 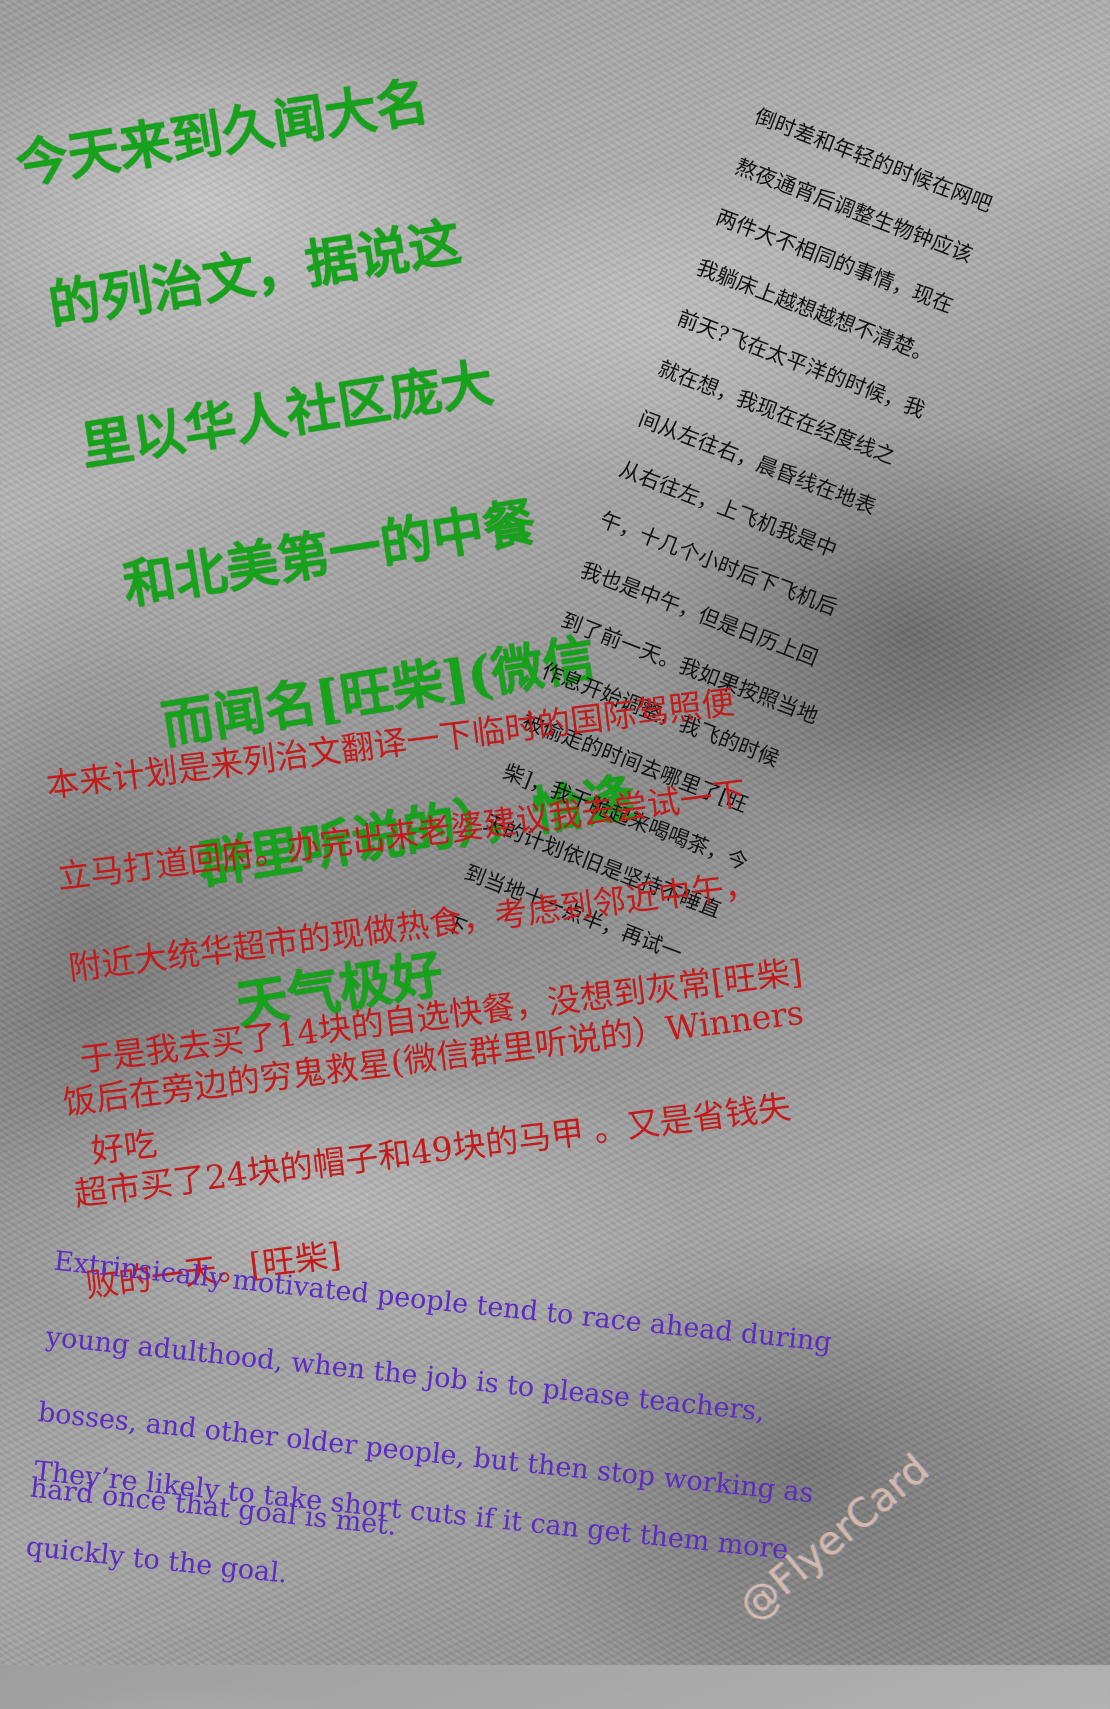 I want to click on green-line: 的列治文，据说这, so click(x=254, y=274).